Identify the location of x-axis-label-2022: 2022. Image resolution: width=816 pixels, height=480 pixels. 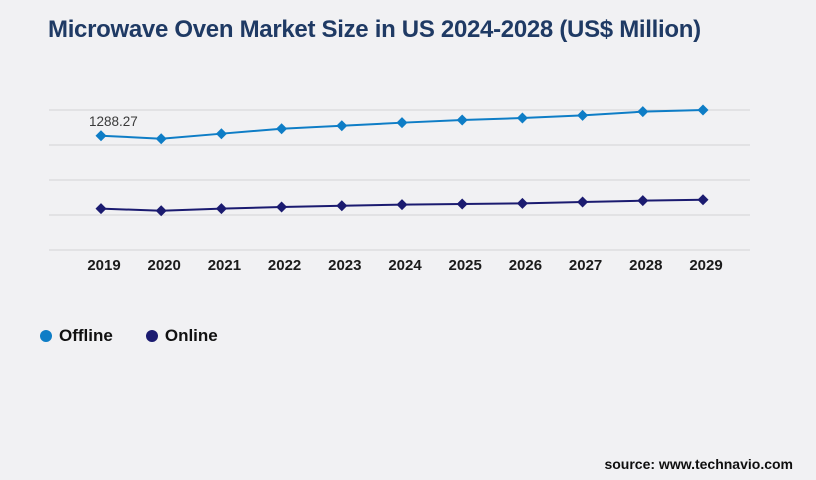
(284, 265).